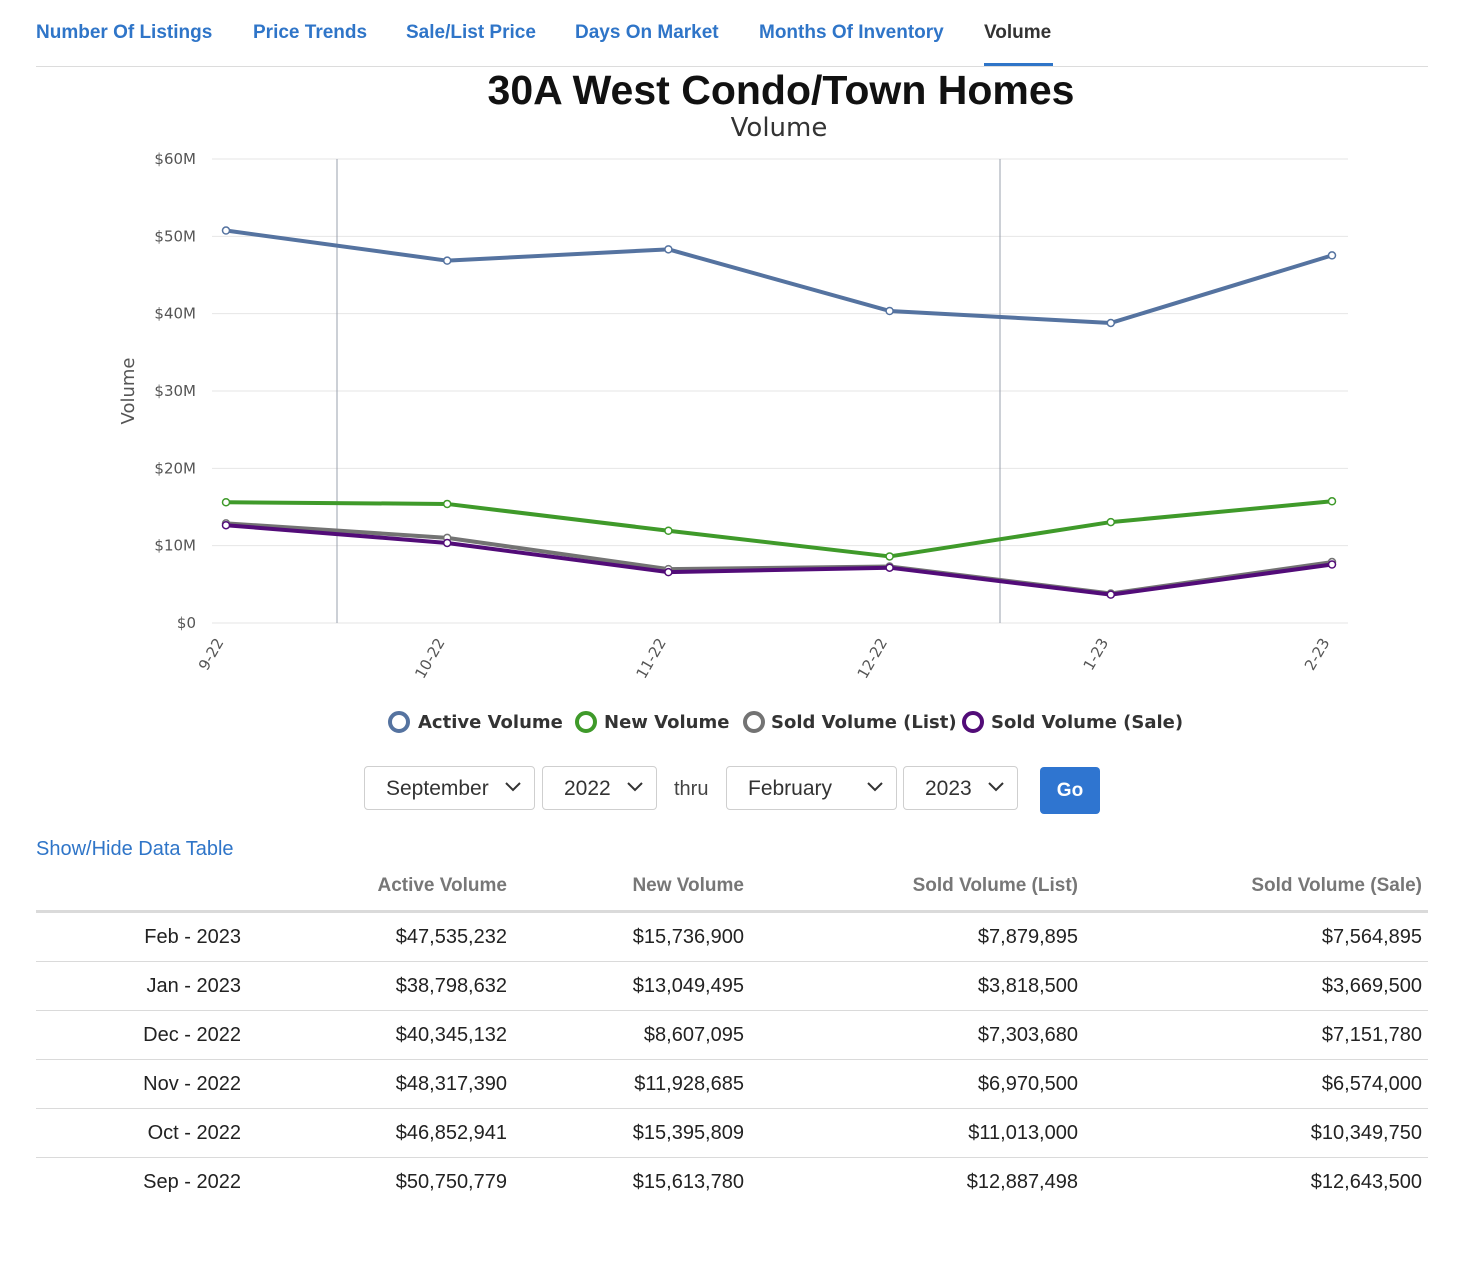  Describe the element at coordinates (1256, 887) in the screenshot. I see `column-header: Sold Volume (Sale)` at that location.